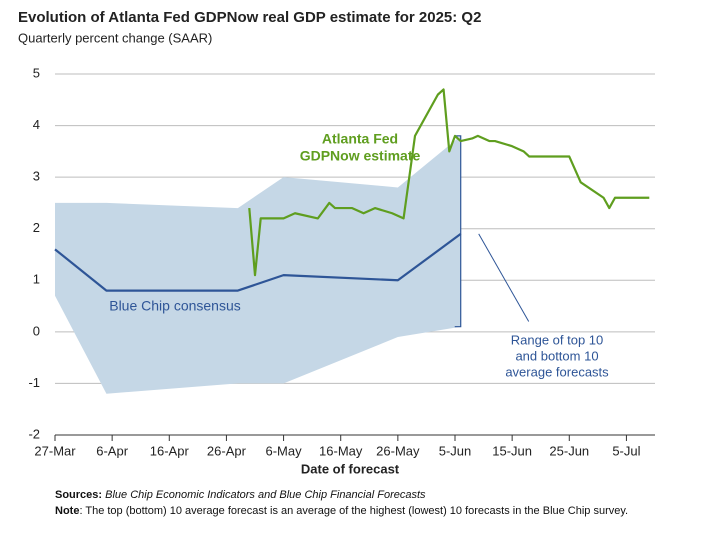 The width and height of the screenshot is (703, 534). I want to click on x-tick-label: 5-Jul, so click(626, 450).